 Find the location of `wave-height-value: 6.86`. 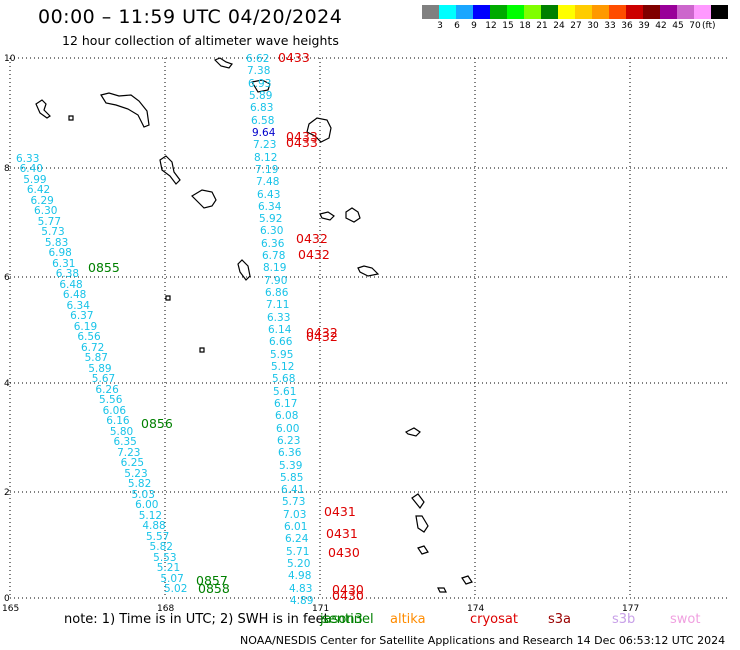

wave-height-value: 6.86 is located at coordinates (277, 293).